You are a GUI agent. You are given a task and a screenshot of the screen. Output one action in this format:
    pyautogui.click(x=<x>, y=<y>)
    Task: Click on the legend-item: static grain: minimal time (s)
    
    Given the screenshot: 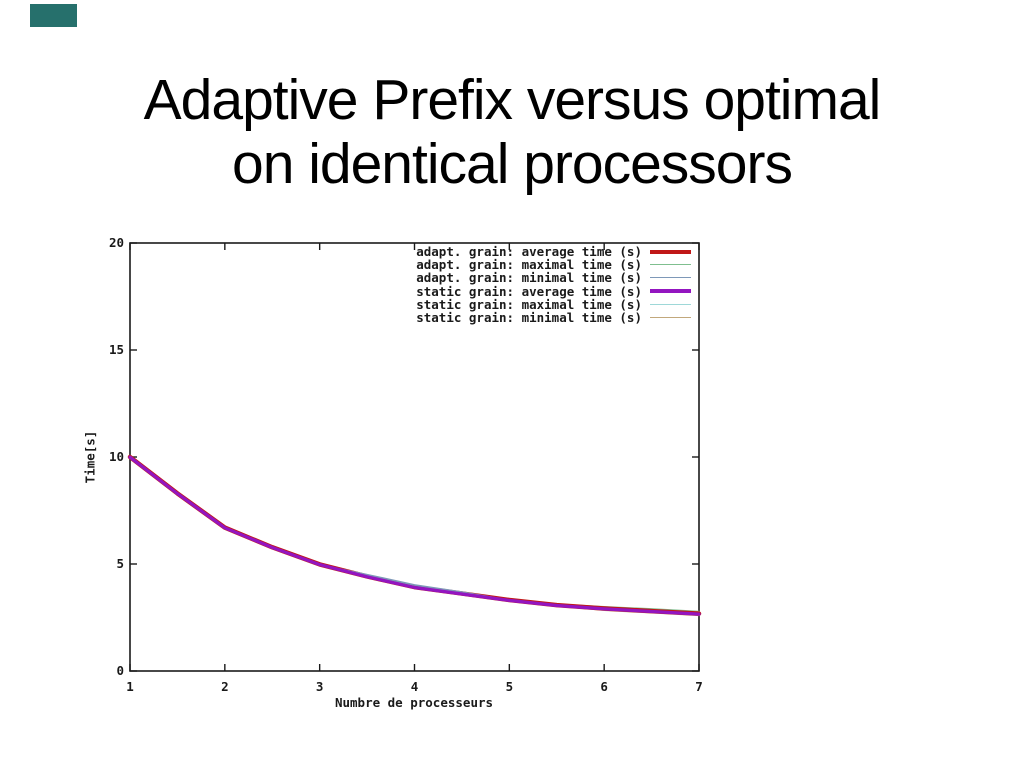 What is the action you would take?
    pyautogui.click(x=553, y=317)
    